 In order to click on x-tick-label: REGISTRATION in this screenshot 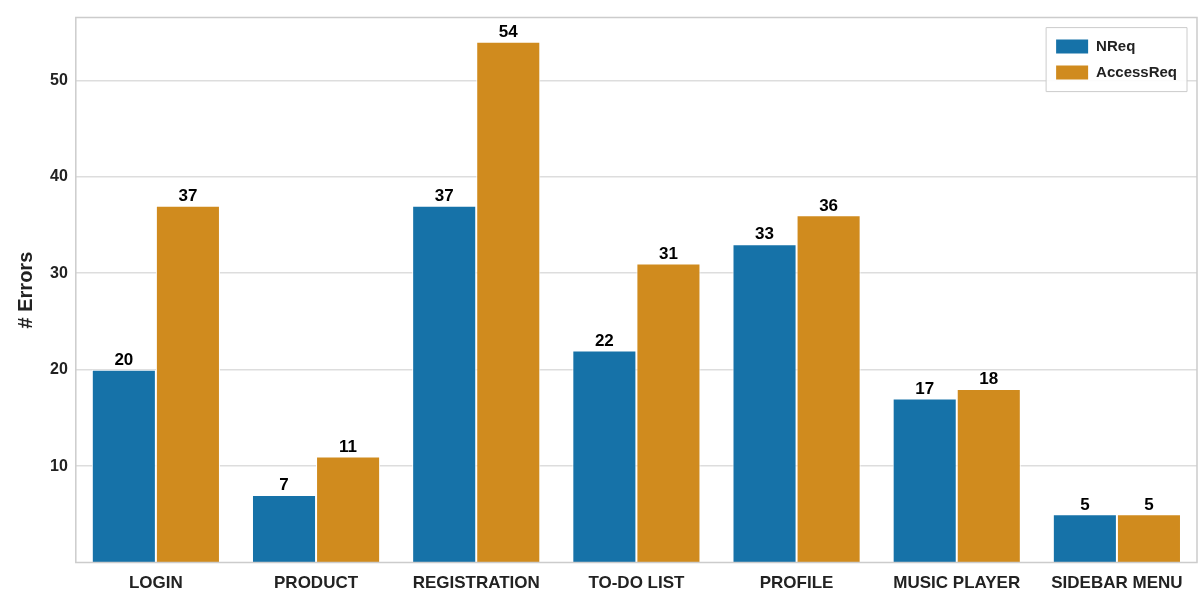, I will do `click(476, 583)`.